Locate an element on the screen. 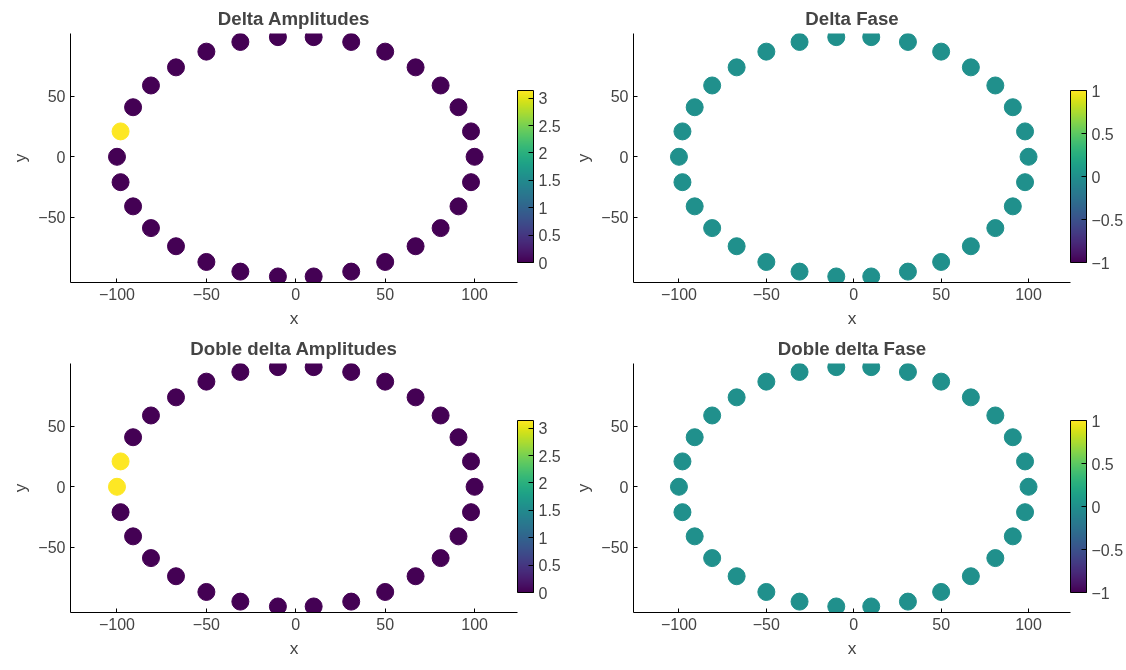 This screenshot has width=1126, height=670. chart-title: Doble delta Amplitudes is located at coordinates (293, 348).